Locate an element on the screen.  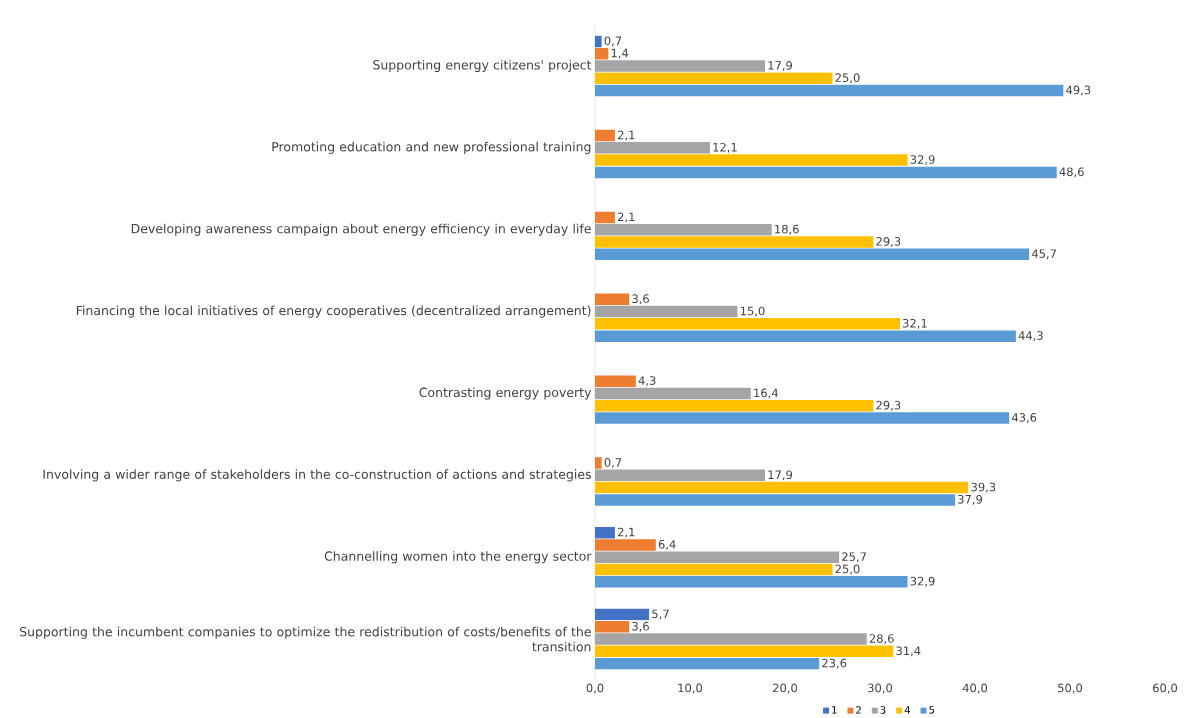
legend-label: 3 is located at coordinates (883, 710).